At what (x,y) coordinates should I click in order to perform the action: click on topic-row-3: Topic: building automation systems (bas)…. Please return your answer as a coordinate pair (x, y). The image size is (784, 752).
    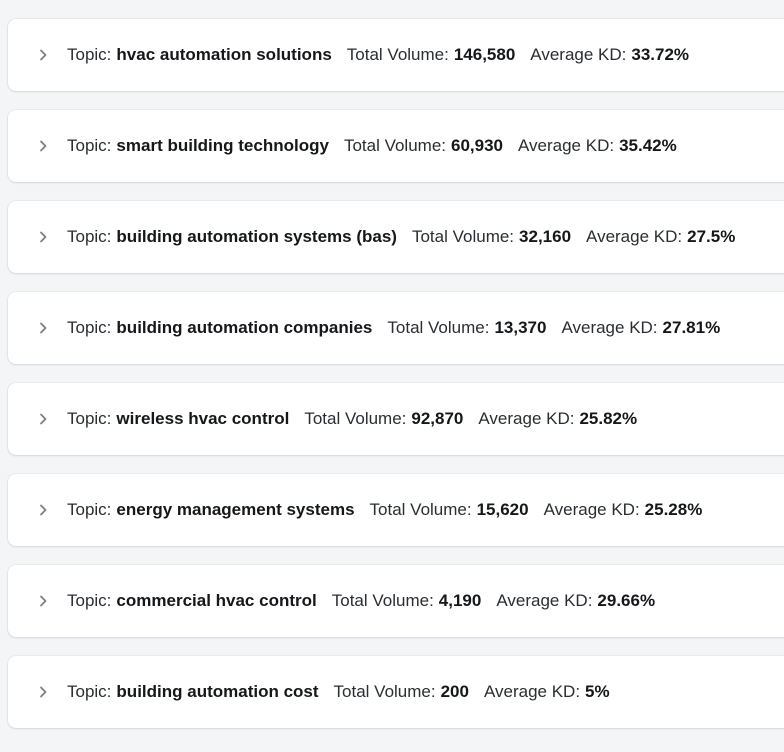
    Looking at the image, I should click on (396, 237).